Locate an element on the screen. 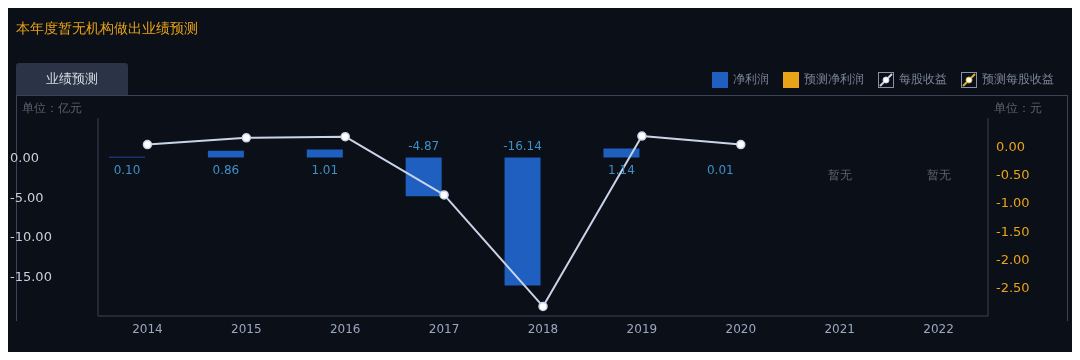 This screenshot has height=360, width=1080. x-tick-label: 2021 is located at coordinates (839, 328).